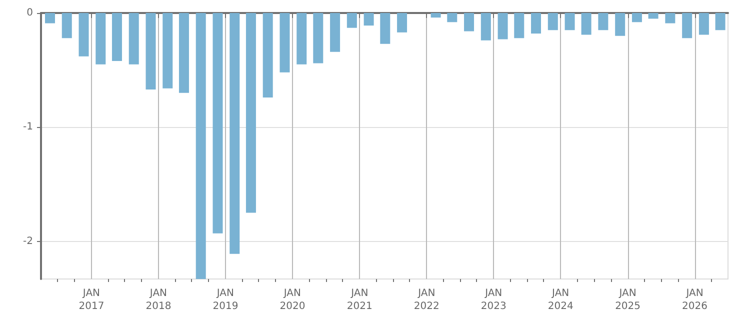 Image resolution: width=751 pixels, height=313 pixels. What do you see at coordinates (91, 300) in the screenshot?
I see `x-tick-label: JAN 2017` at bounding box center [91, 300].